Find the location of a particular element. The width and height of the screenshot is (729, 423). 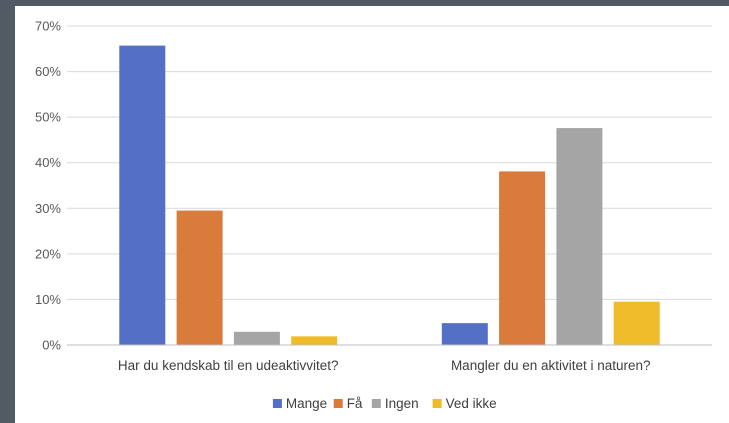

y-tick-label: 20% is located at coordinates (48, 253).